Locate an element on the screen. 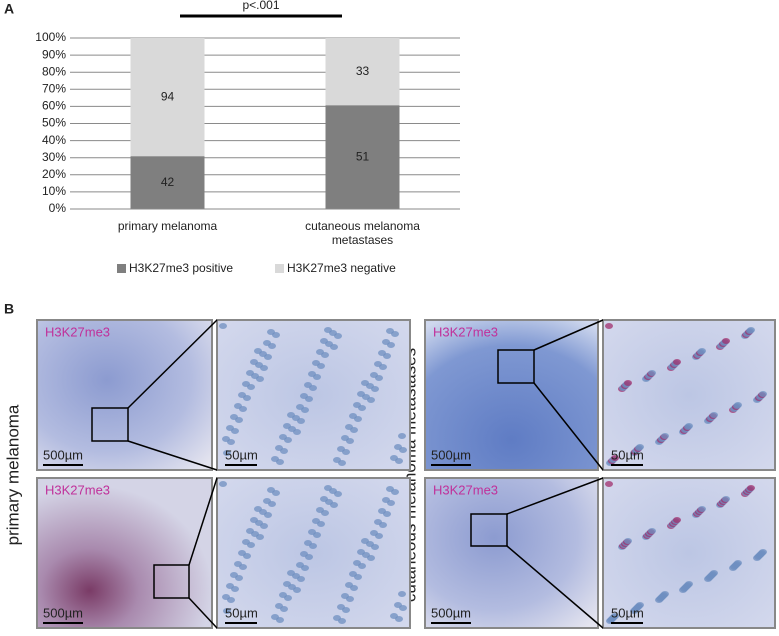  panel-label: A is located at coordinates (9, 9).